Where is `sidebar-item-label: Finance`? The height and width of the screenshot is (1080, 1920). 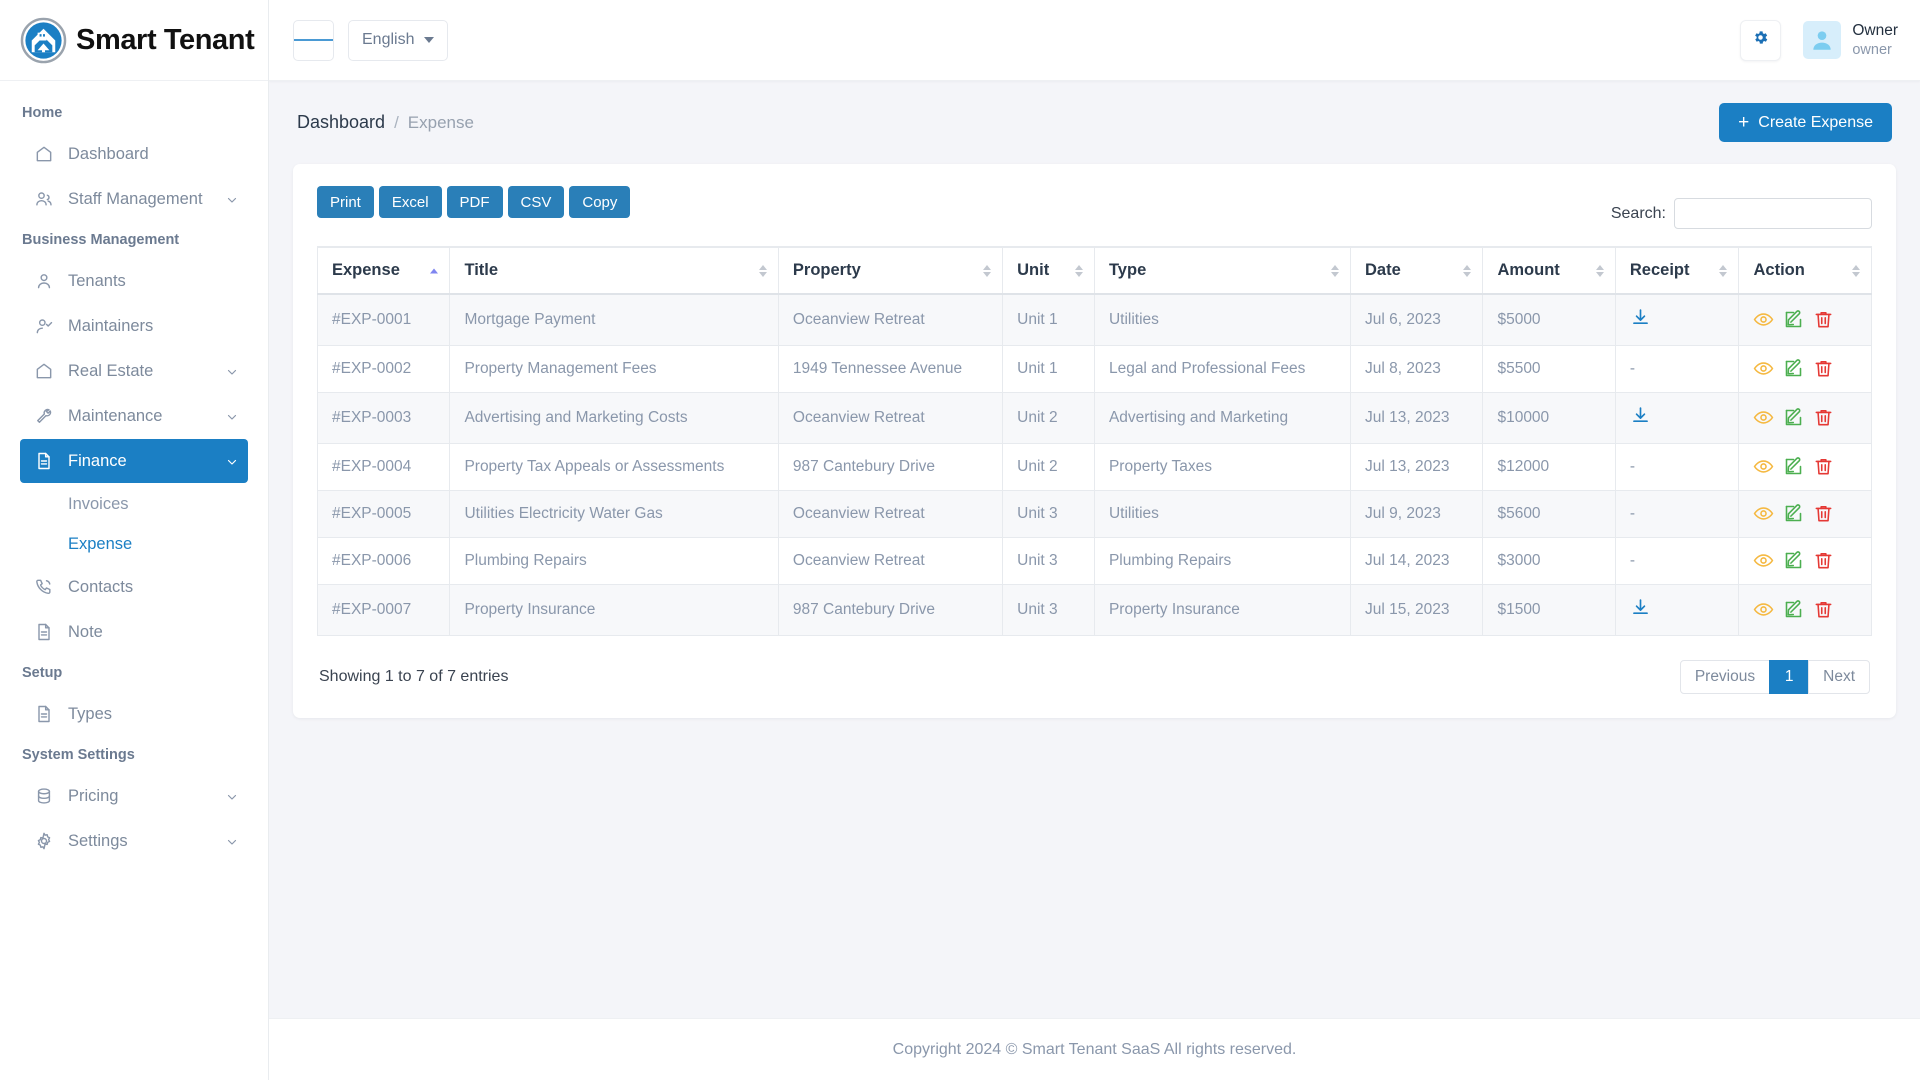 sidebar-item-label: Finance is located at coordinates (97, 460).